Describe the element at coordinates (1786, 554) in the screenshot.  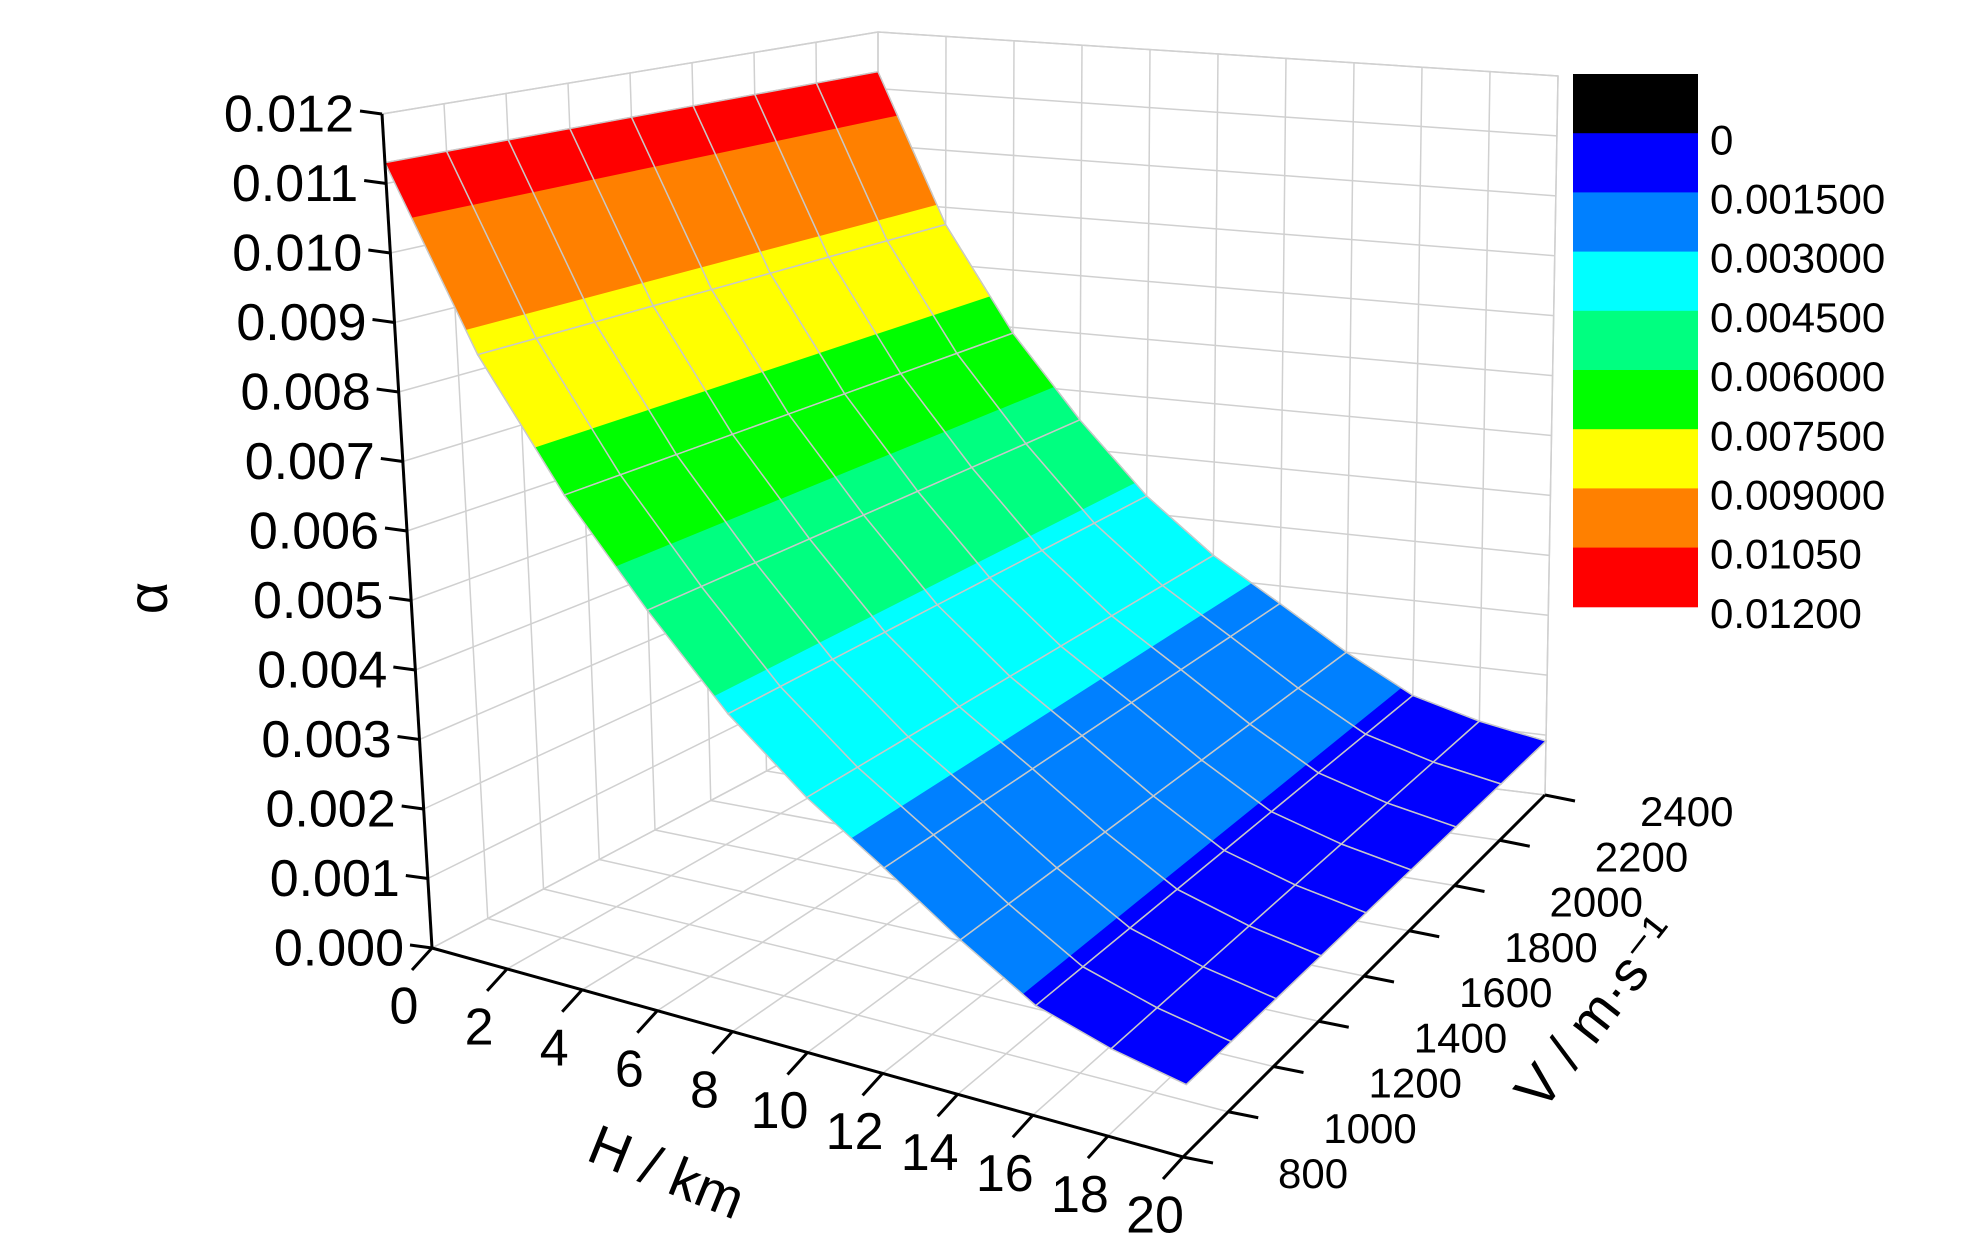
I see `colorbar-label: 0.01050` at that location.